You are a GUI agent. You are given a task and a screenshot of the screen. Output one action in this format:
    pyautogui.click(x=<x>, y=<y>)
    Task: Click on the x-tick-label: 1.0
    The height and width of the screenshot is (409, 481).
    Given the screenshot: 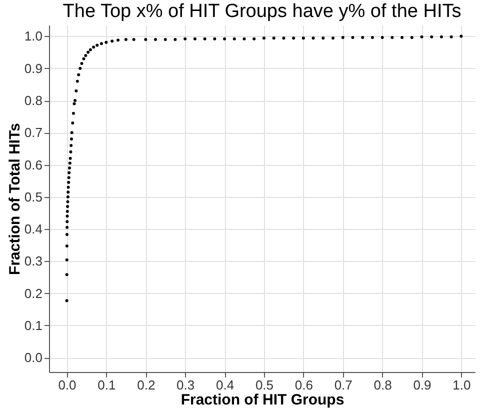 What is the action you would take?
    pyautogui.click(x=461, y=385)
    